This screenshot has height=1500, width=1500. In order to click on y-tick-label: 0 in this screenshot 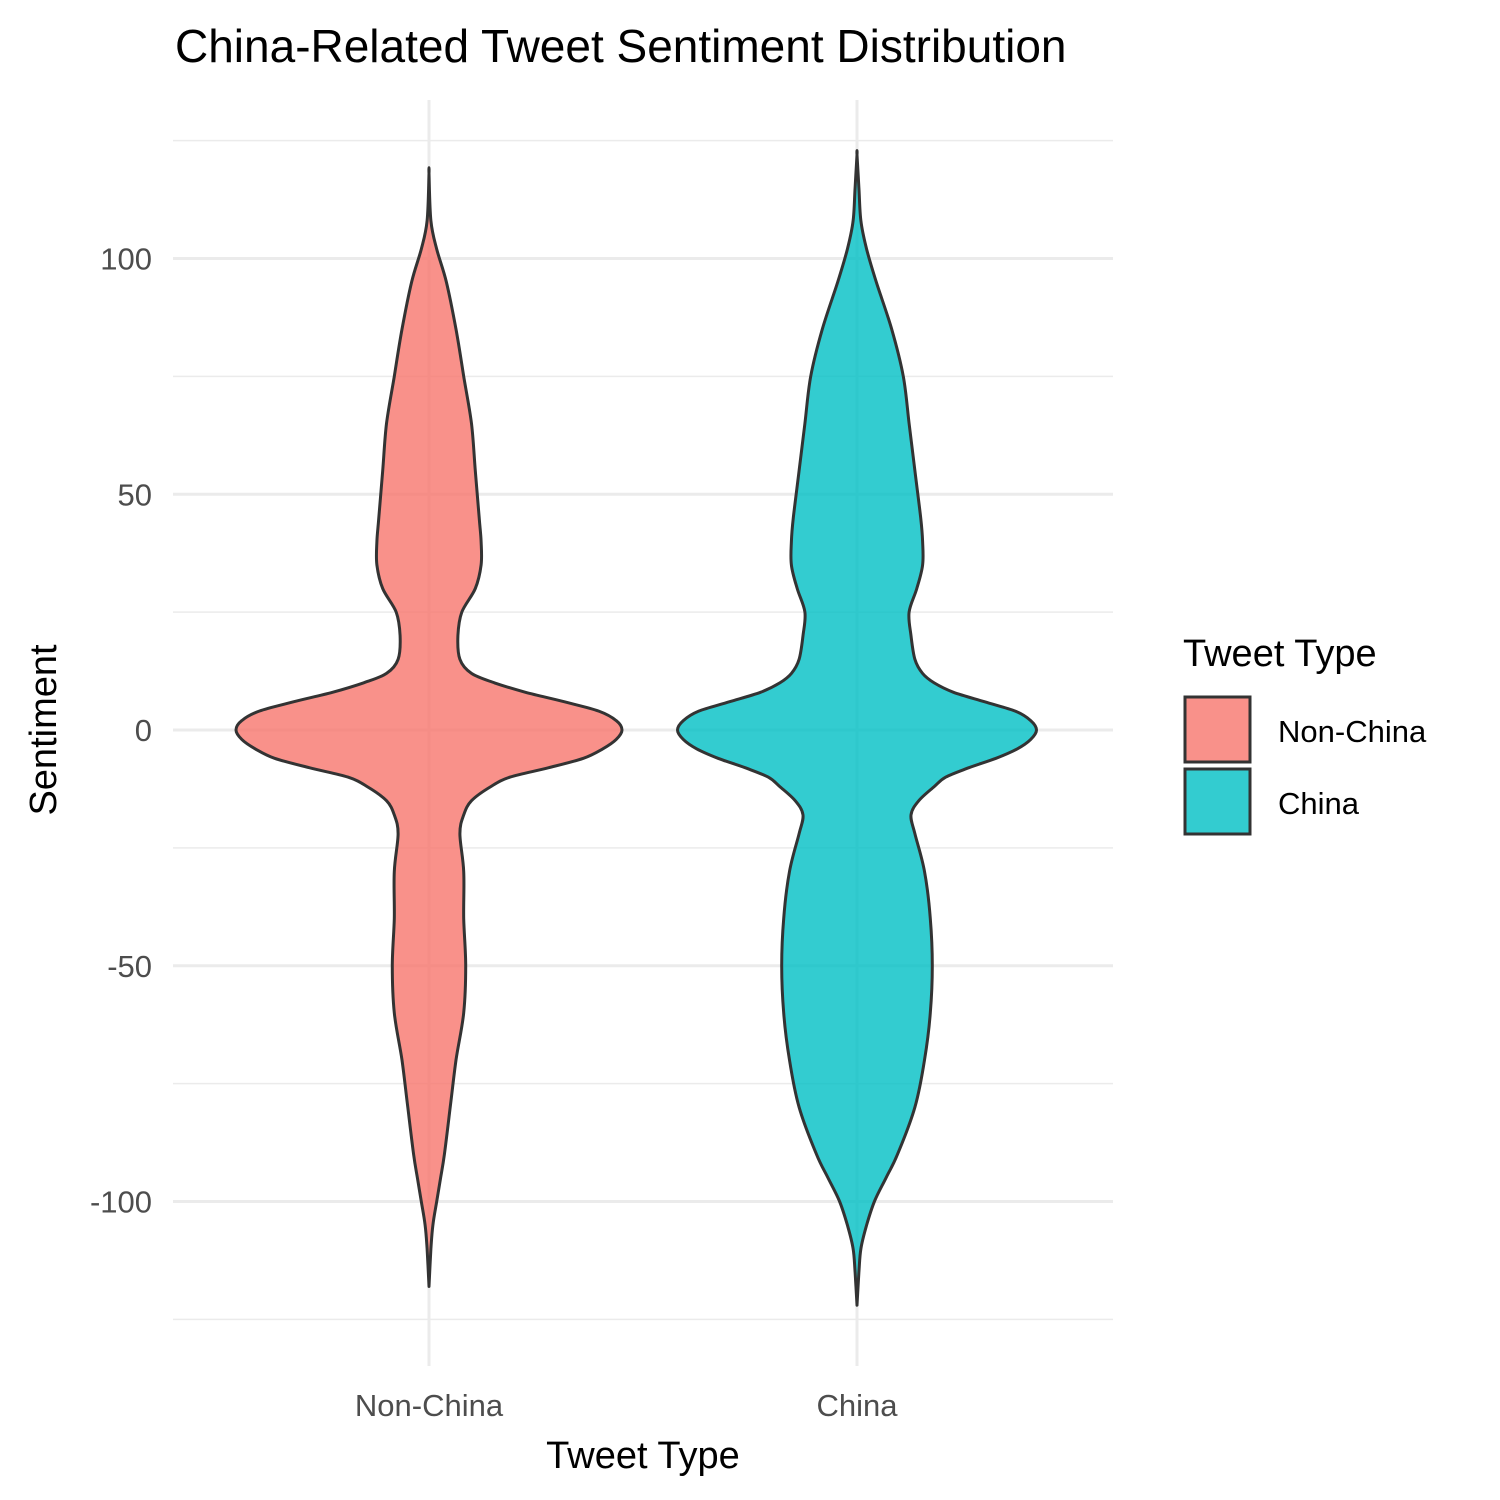, I will do `click(143, 730)`.